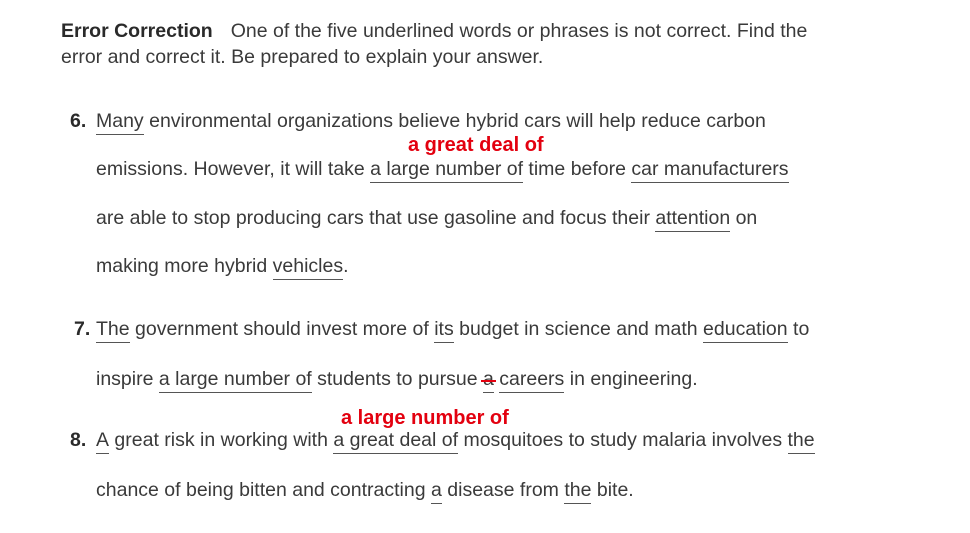  Describe the element at coordinates (221, 440) in the screenshot. I see `text-run: great risk in working with` at that location.